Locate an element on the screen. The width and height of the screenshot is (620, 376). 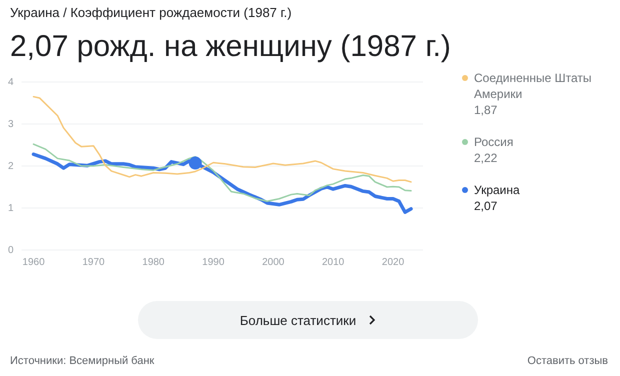
chart-title: 2,07 рожд. на женщину (1987 г.) is located at coordinates (230, 47).